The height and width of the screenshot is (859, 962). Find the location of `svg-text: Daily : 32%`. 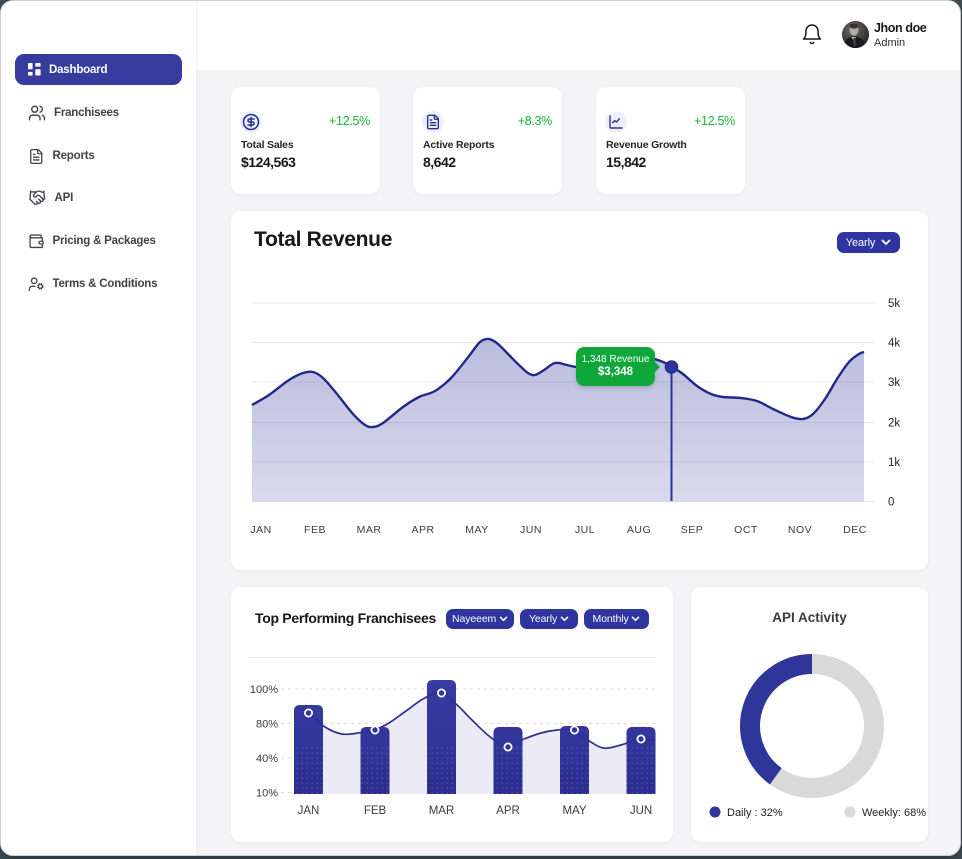

svg-text: Daily : 32% is located at coordinates (755, 813).